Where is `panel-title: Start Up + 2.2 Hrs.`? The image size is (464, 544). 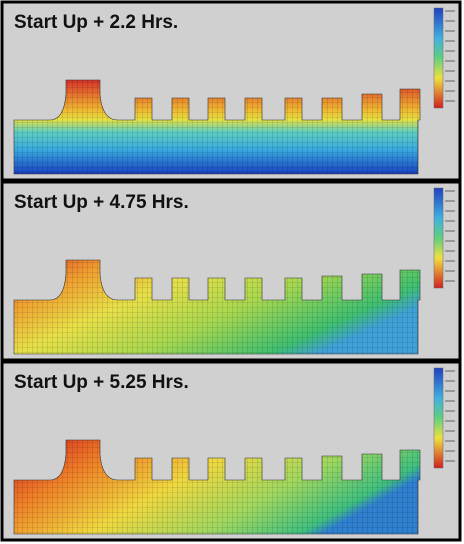
panel-title: Start Up + 2.2 Hrs. is located at coordinates (96, 22).